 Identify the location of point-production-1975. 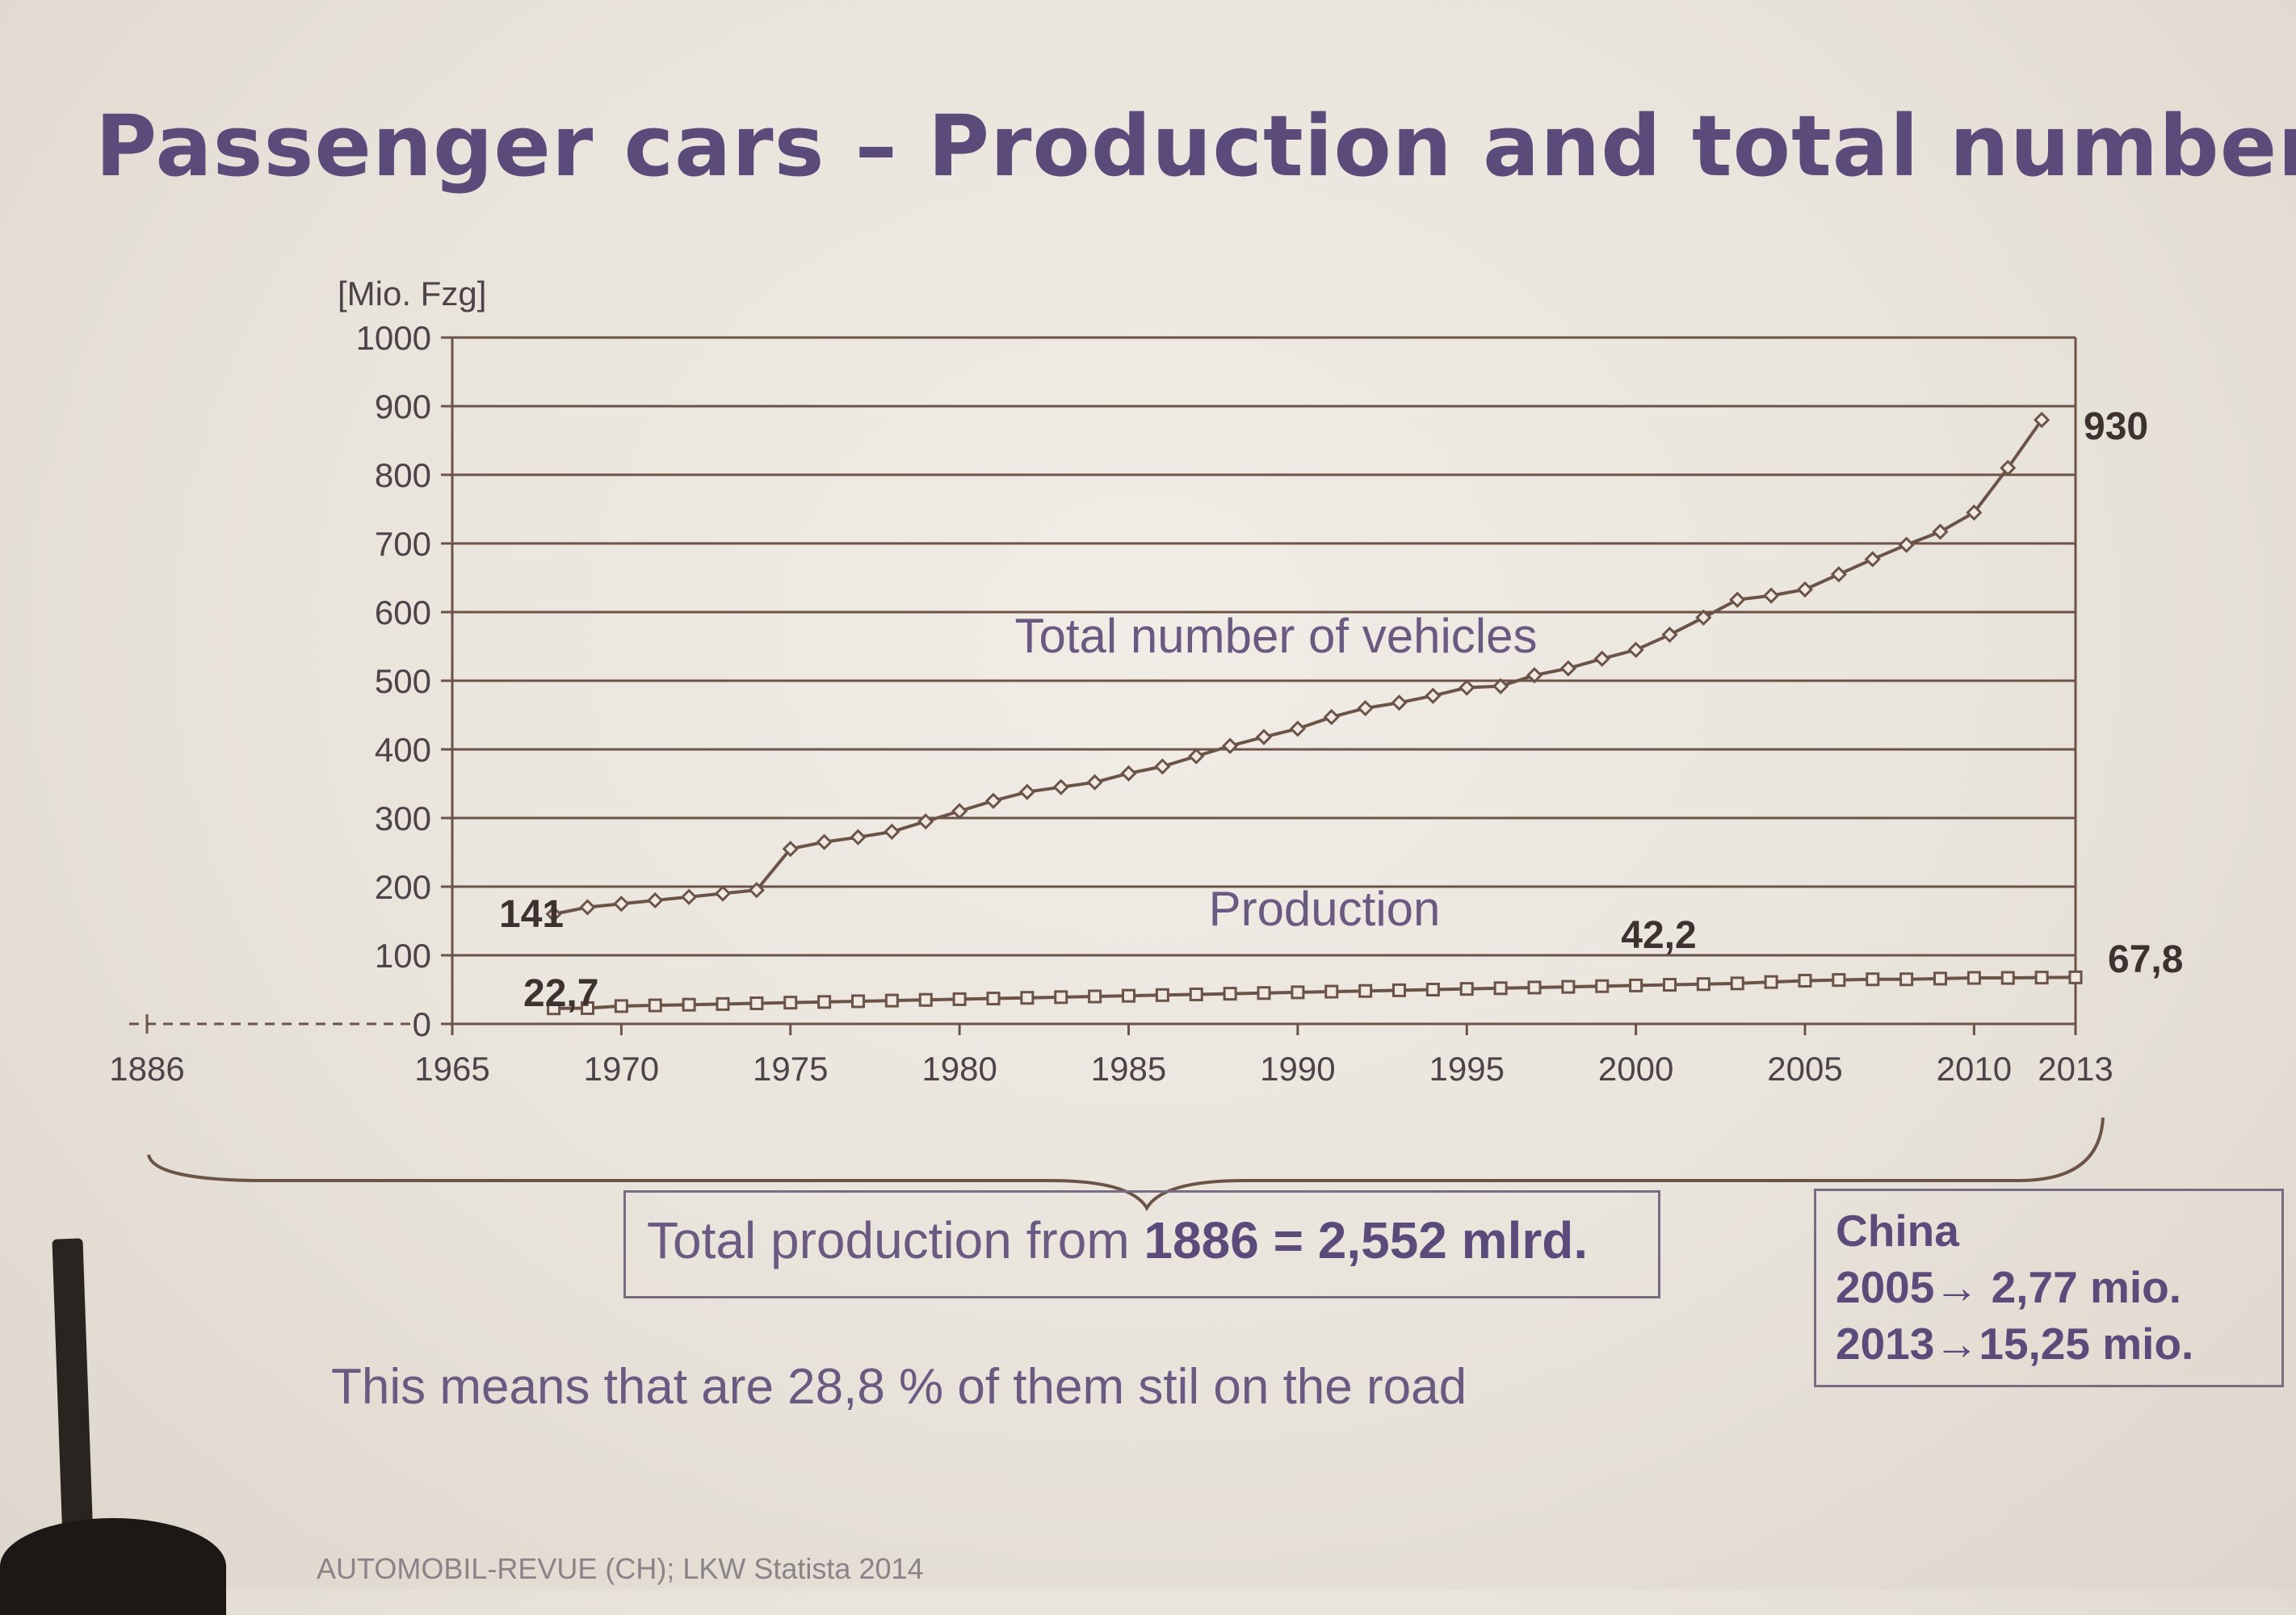
(790, 1003).